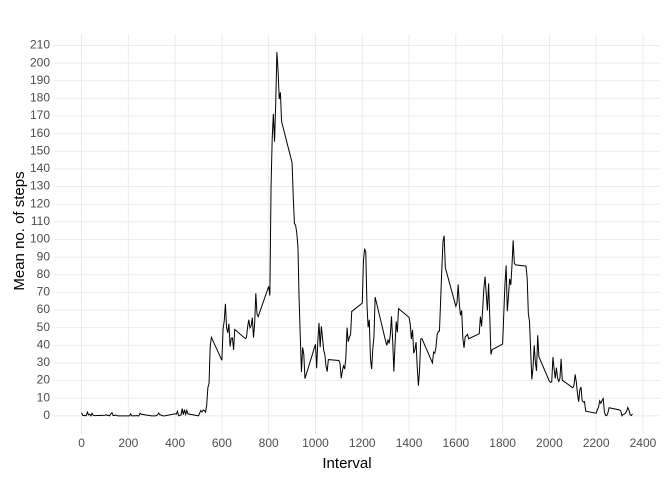  Describe the element at coordinates (315, 443) in the screenshot. I see `x-tick-label: 1000` at that location.